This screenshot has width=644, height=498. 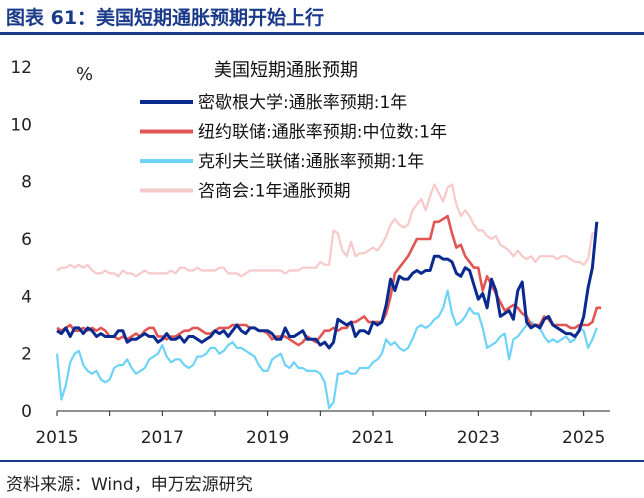 What do you see at coordinates (84, 74) in the screenshot?
I see `y-unit-label: %` at bounding box center [84, 74].